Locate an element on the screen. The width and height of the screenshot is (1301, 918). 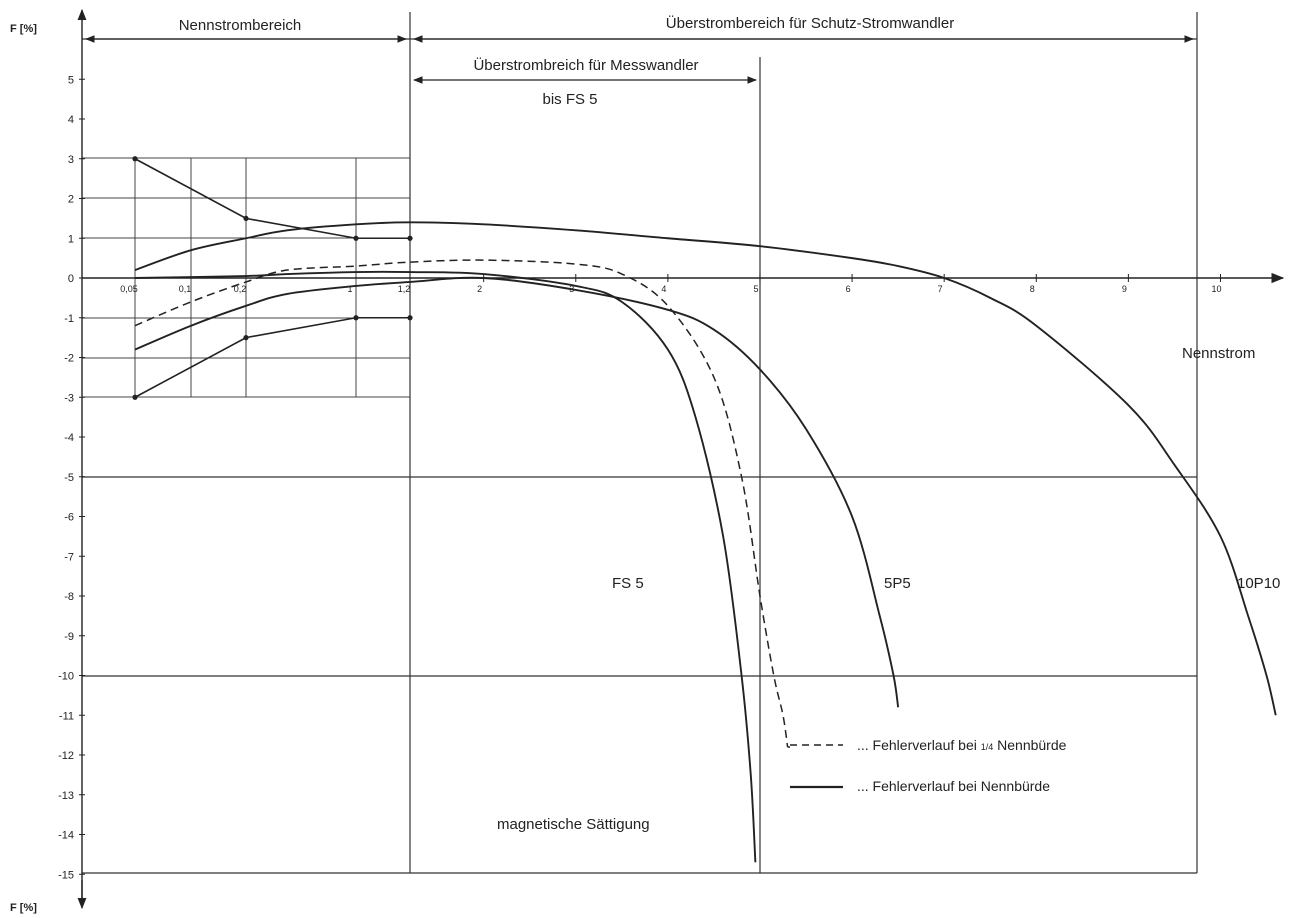
x-tick-label: 9 is located at coordinates (1124, 289).